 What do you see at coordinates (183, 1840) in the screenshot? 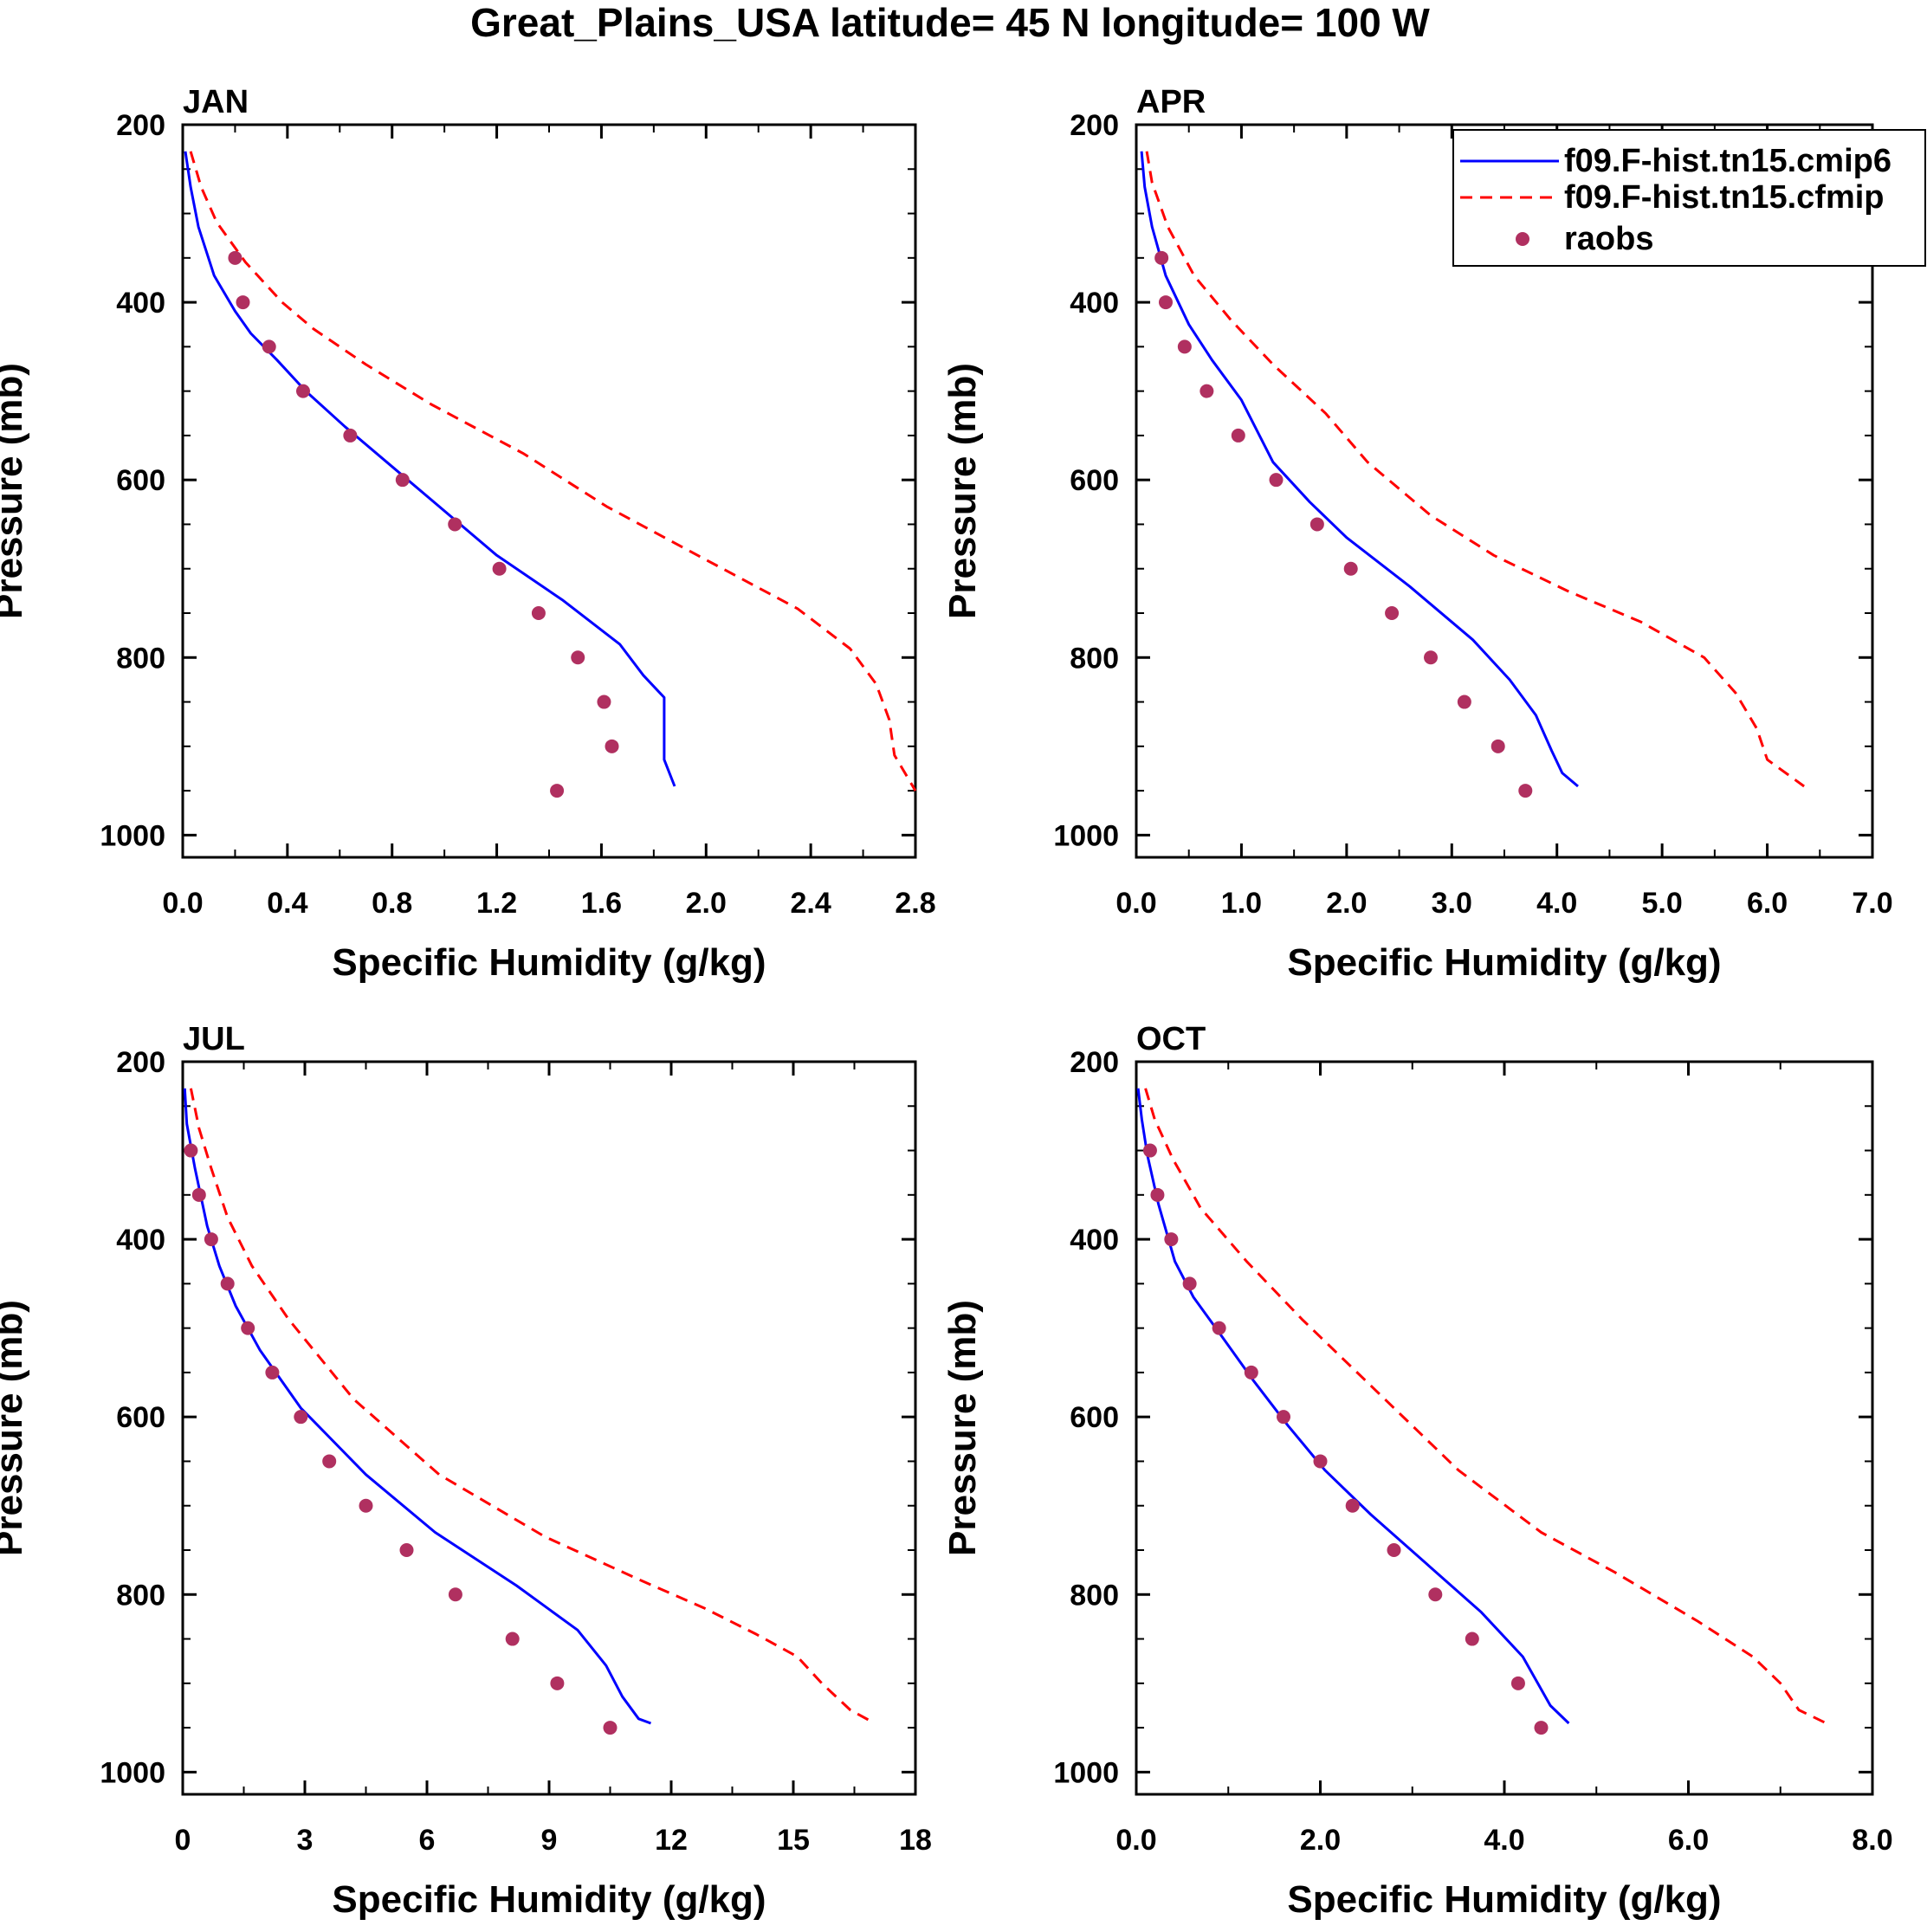
I see `x-tick-label: 0` at bounding box center [183, 1840].